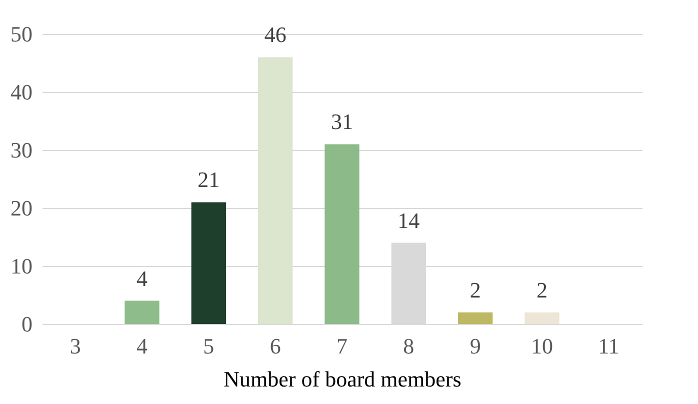  What do you see at coordinates (609, 346) in the screenshot?
I see `x-tick-label: 11` at bounding box center [609, 346].